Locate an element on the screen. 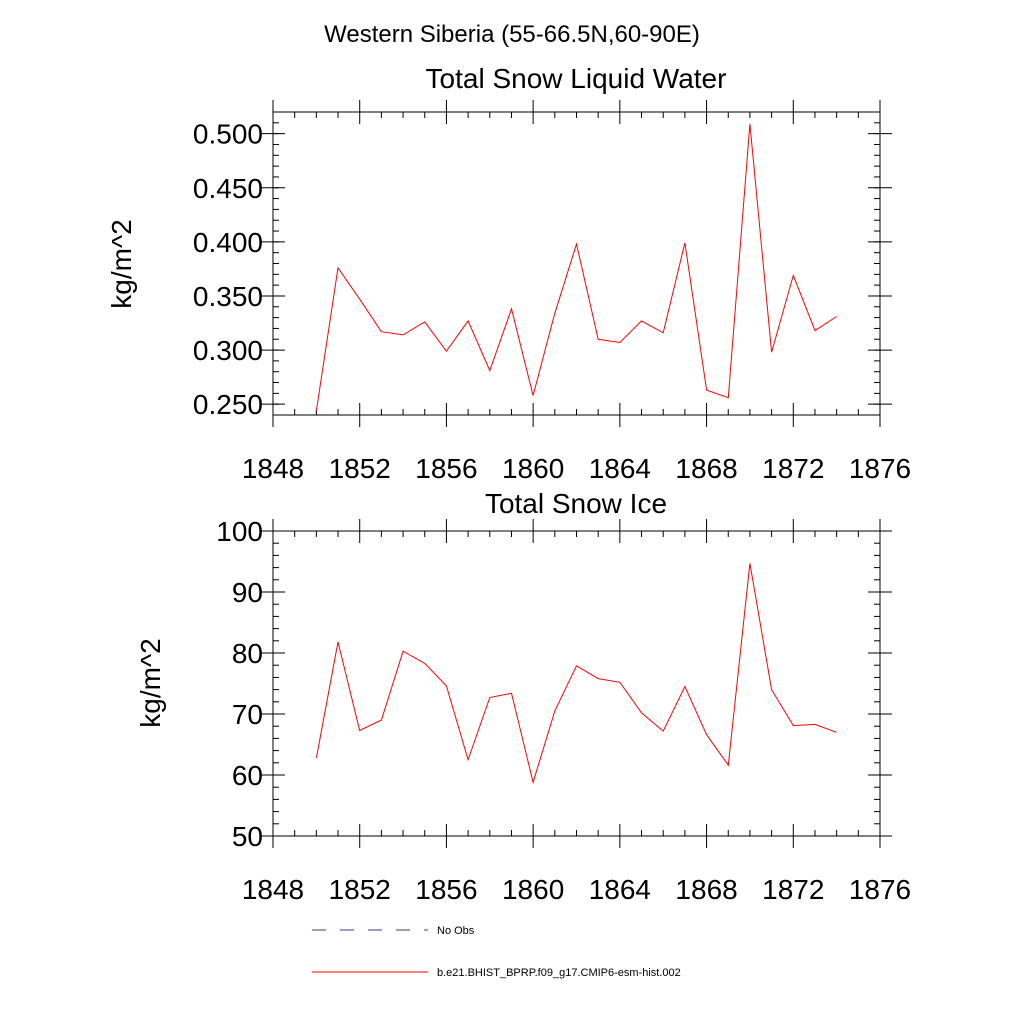 The image size is (1024, 1024). y-tick-label: 50 is located at coordinates (247, 836).